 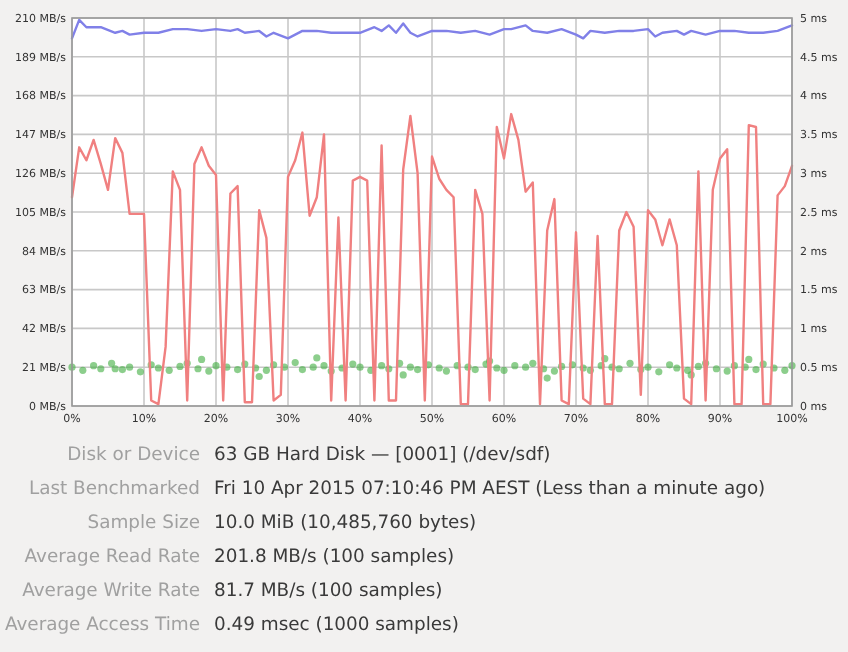 What do you see at coordinates (112, 557) in the screenshot?
I see `text: Average Read Rate` at bounding box center [112, 557].